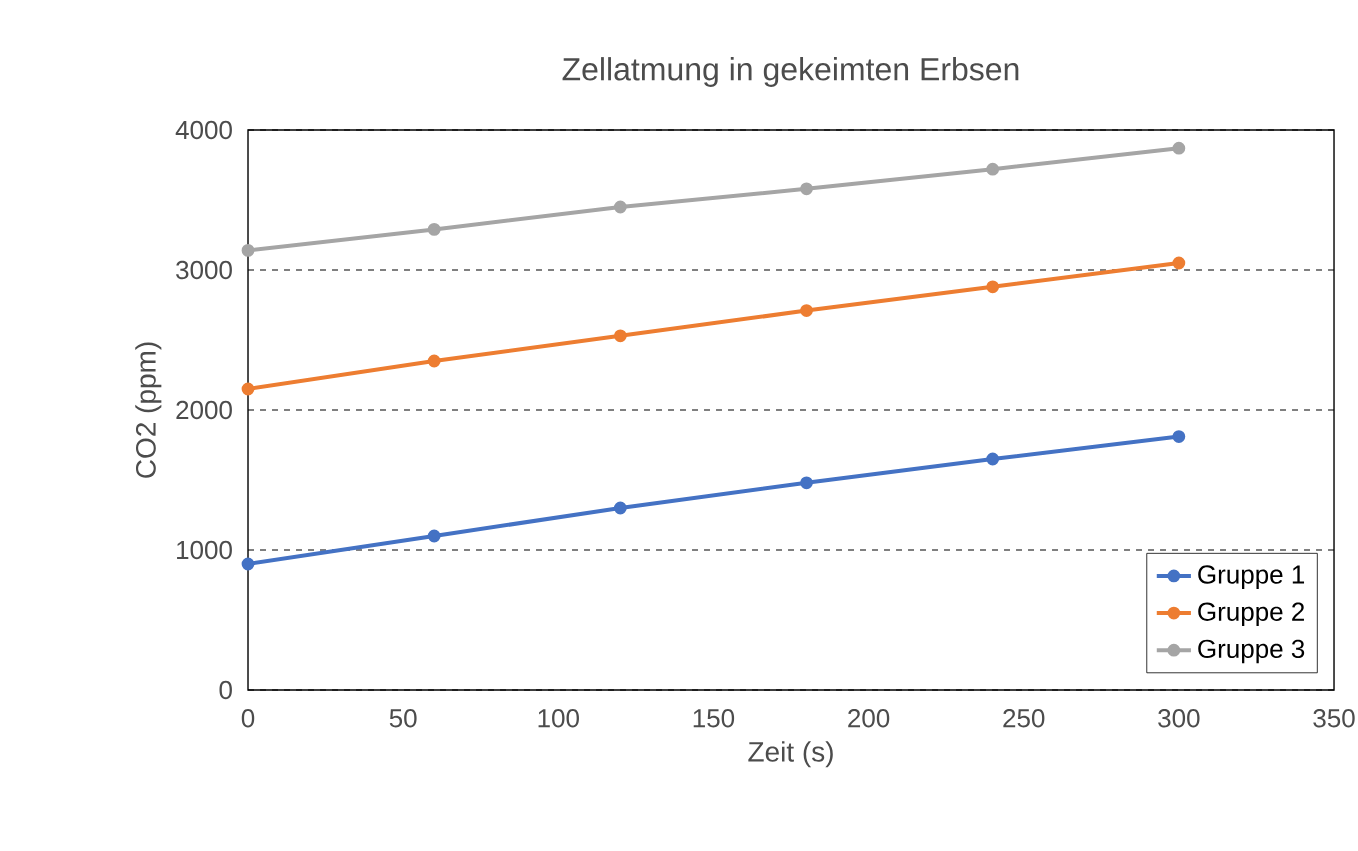 The image size is (1358, 851). I want to click on x-tick-label: 300, so click(1179, 718).